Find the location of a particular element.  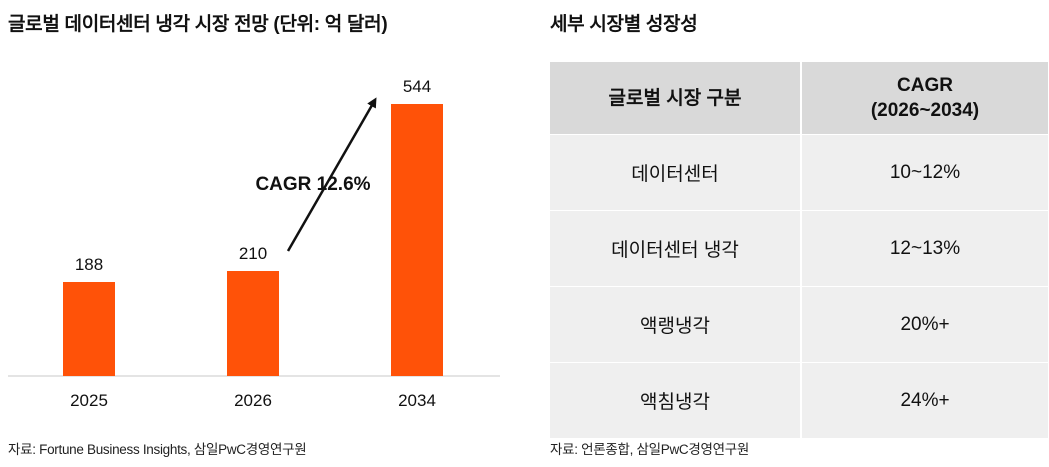

chart-title: 글로벌 데이터센터 냉각 시장 전망 (단위: 억 달러) is located at coordinates (198, 24).